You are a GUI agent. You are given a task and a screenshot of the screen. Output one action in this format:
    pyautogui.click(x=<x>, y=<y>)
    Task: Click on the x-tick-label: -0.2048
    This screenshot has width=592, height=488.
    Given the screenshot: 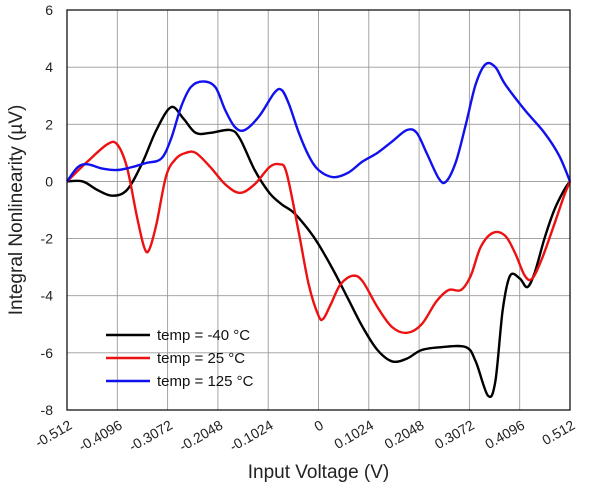 What is the action you would take?
    pyautogui.click(x=200, y=436)
    